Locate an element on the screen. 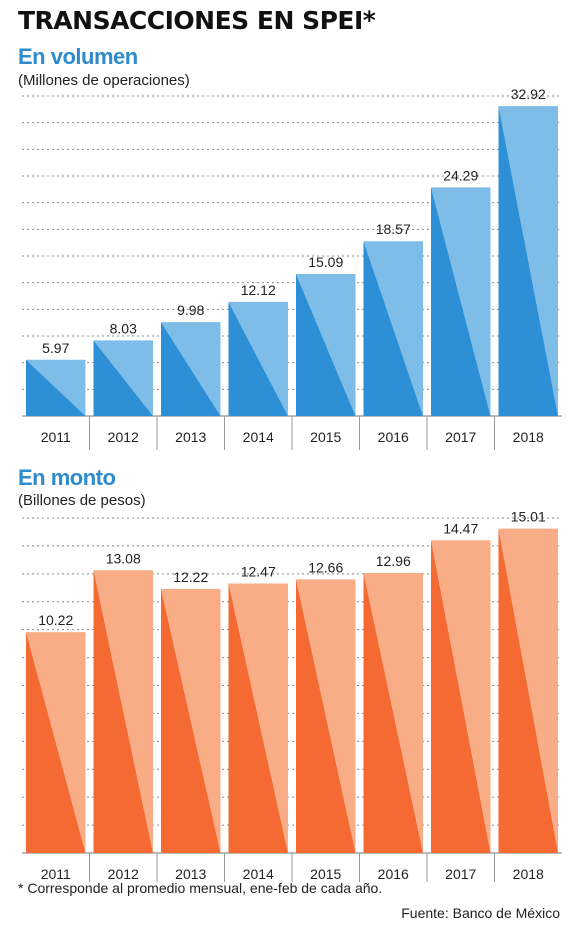 The width and height of the screenshot is (580, 930). bar-value-label: 18.57 is located at coordinates (393, 229).